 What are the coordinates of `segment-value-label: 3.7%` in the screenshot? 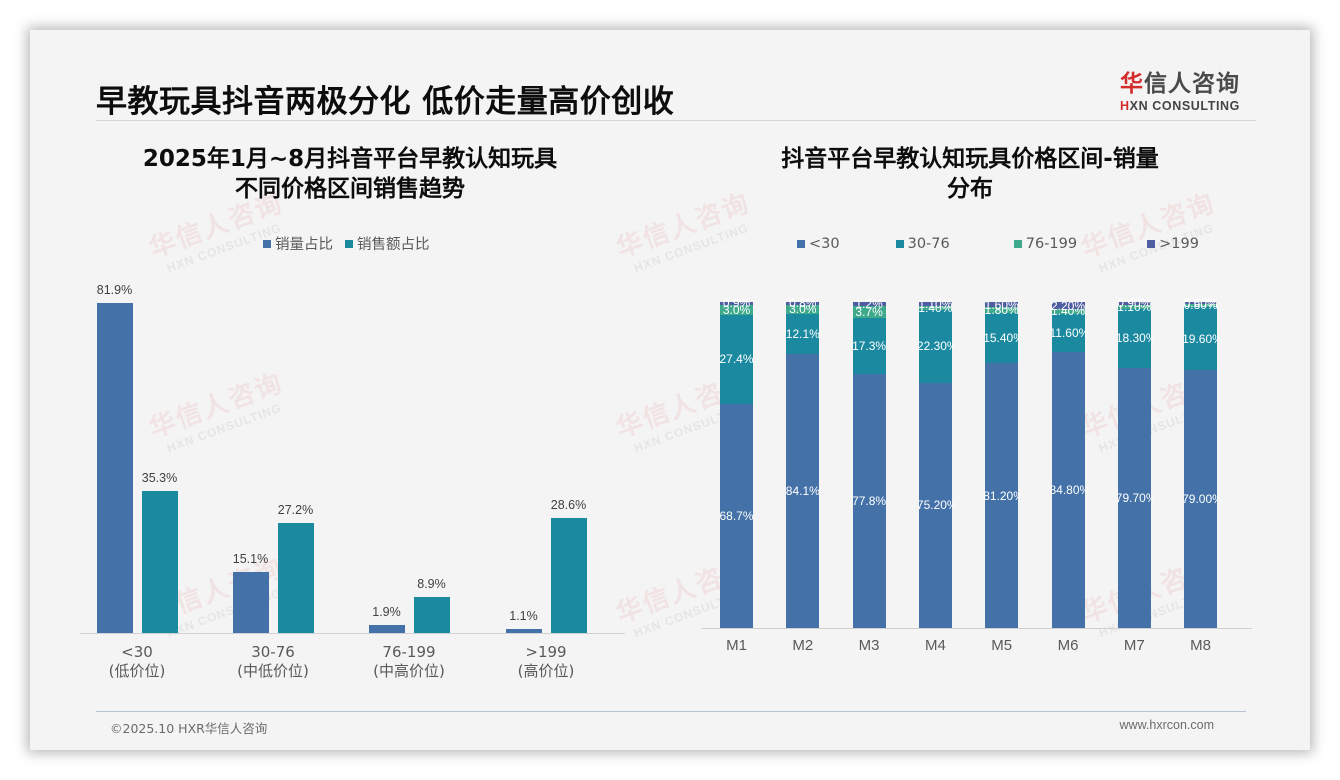 It's located at (869, 311).